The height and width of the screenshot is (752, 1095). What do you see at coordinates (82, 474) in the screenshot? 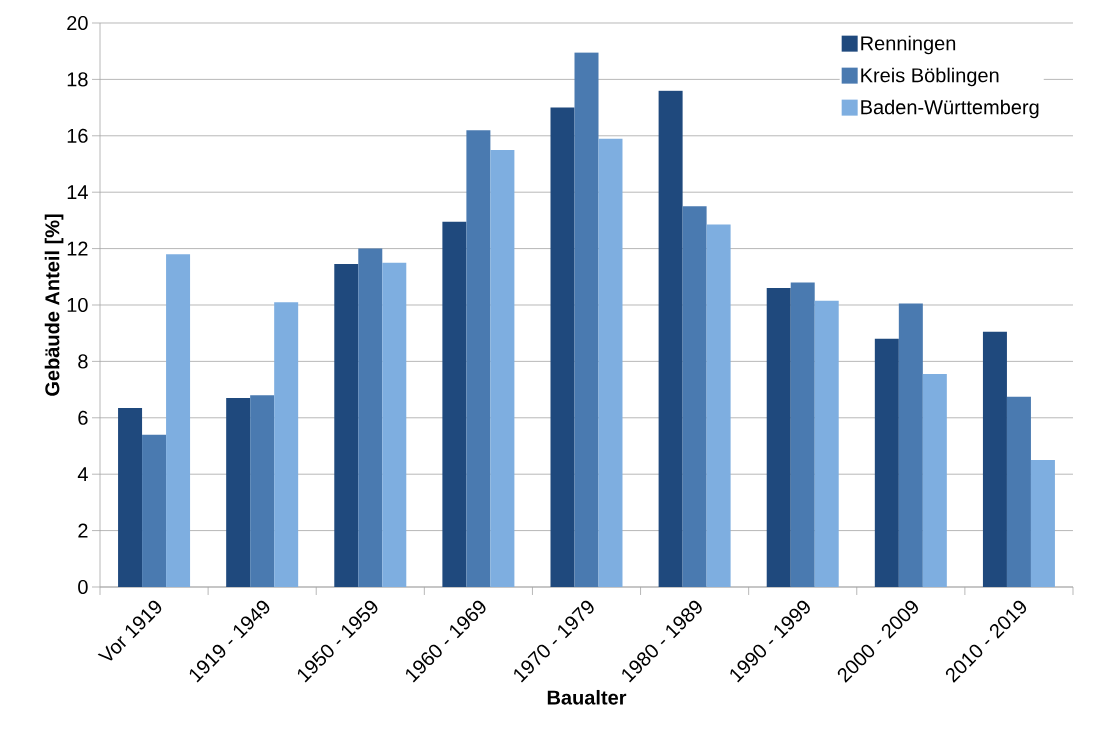
I see `y-tick-label: 4` at bounding box center [82, 474].